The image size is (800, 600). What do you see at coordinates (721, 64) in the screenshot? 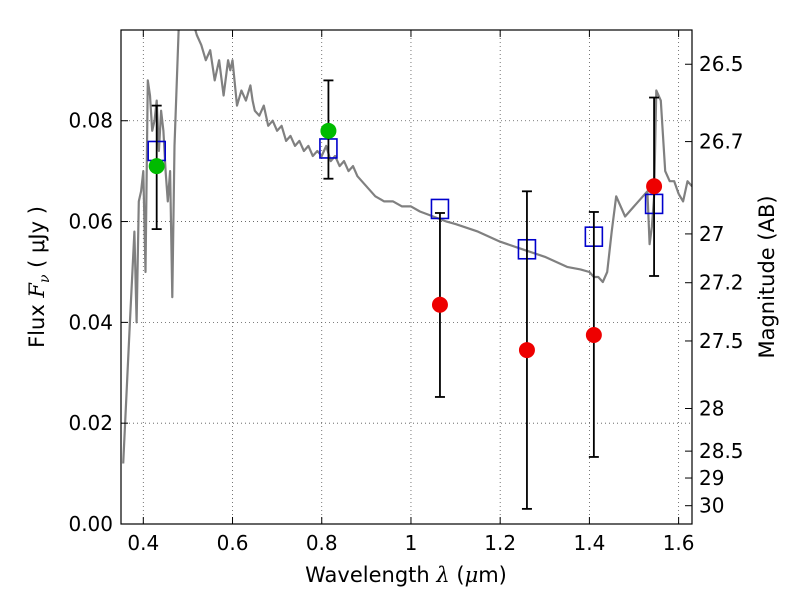
I see `y2-tick-label: 26.5` at bounding box center [721, 64].